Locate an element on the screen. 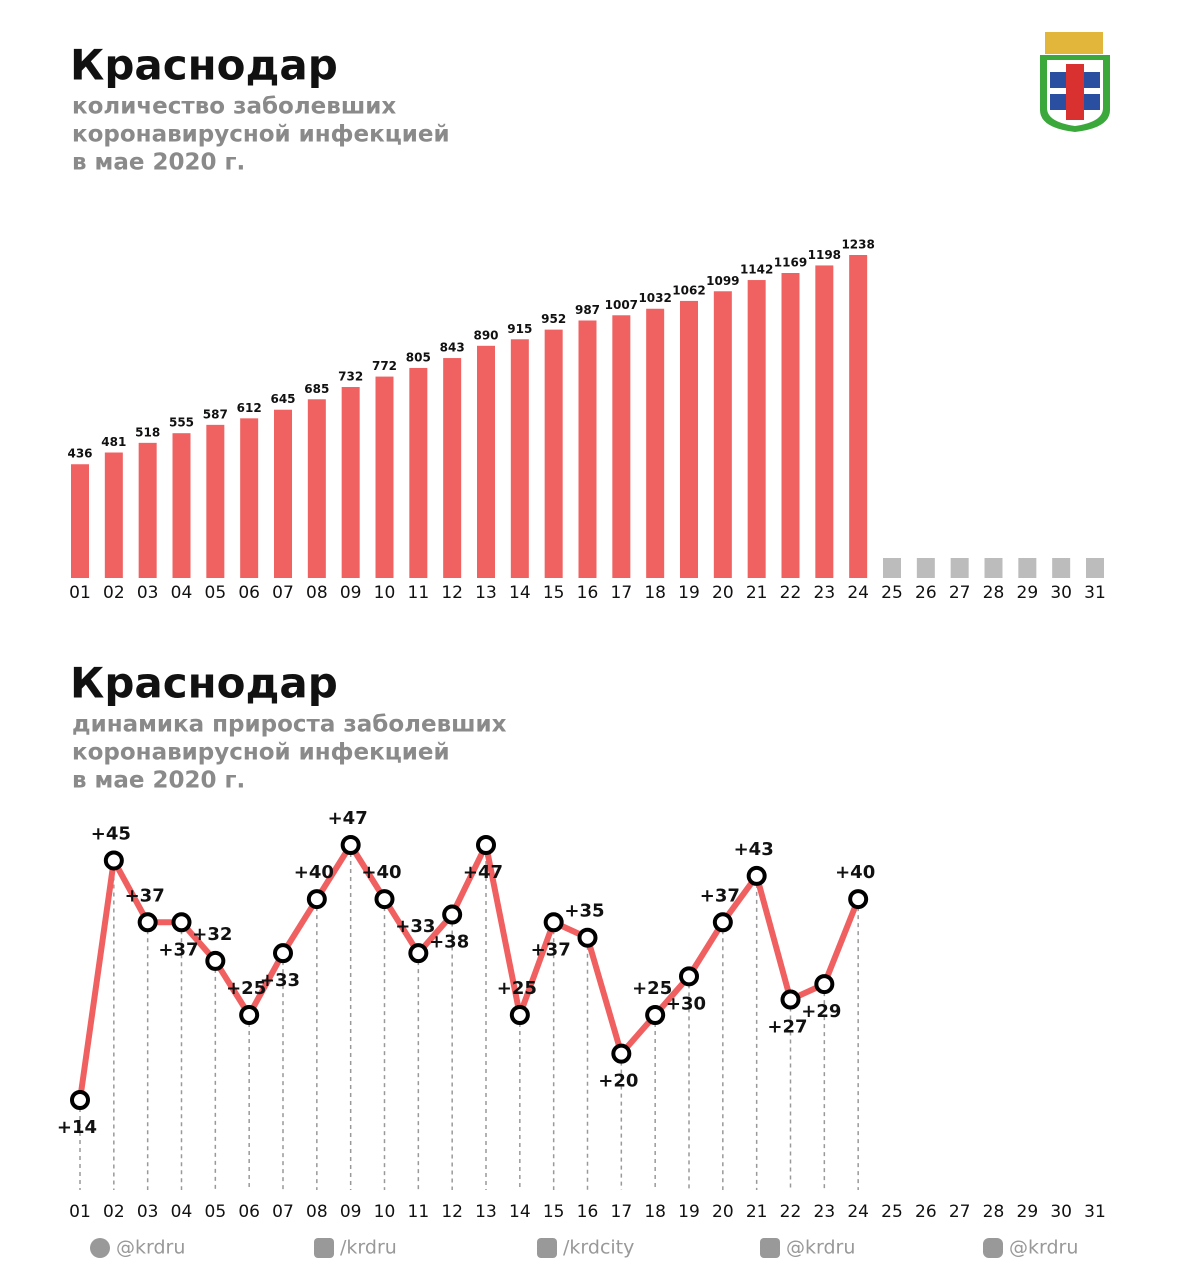 The width and height of the screenshot is (1177, 1280). social-link: /krdcity is located at coordinates (598, 1248).